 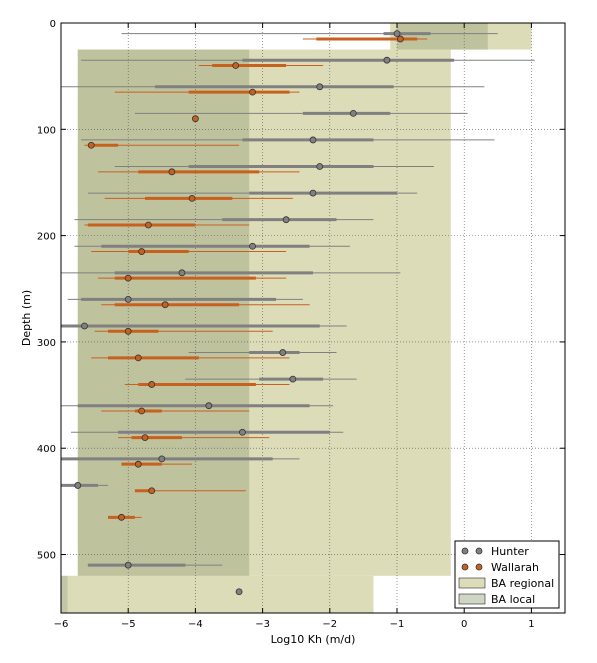 I want to click on x-tick-label-4: −2, so click(x=329, y=624).